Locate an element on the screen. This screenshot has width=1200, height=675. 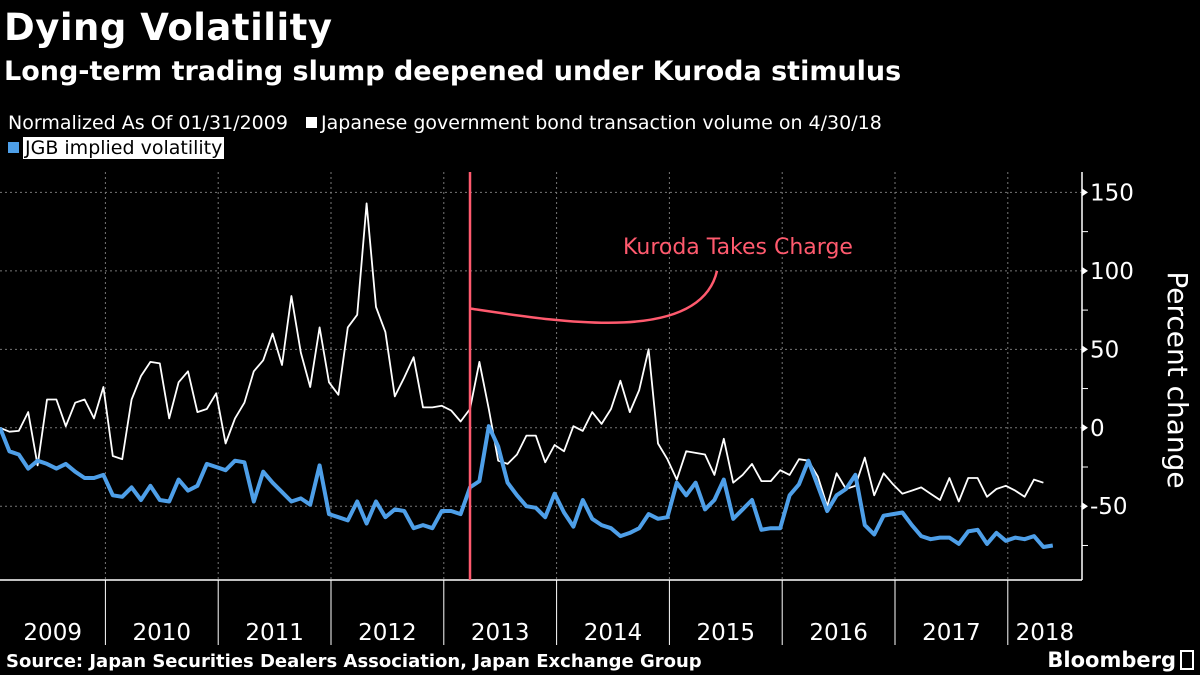
x-tick-label: 2010 is located at coordinates (162, 633).